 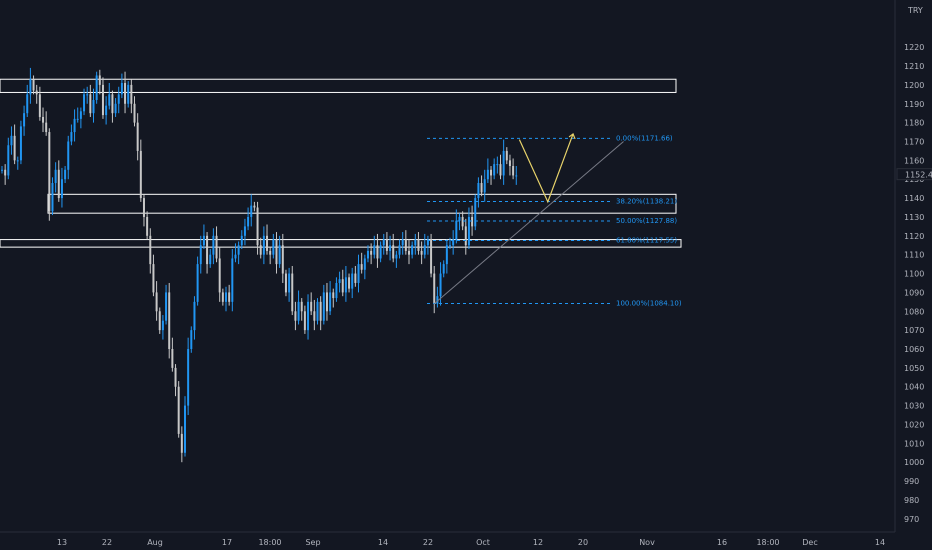 I want to click on drawings, so click(x=528, y=218).